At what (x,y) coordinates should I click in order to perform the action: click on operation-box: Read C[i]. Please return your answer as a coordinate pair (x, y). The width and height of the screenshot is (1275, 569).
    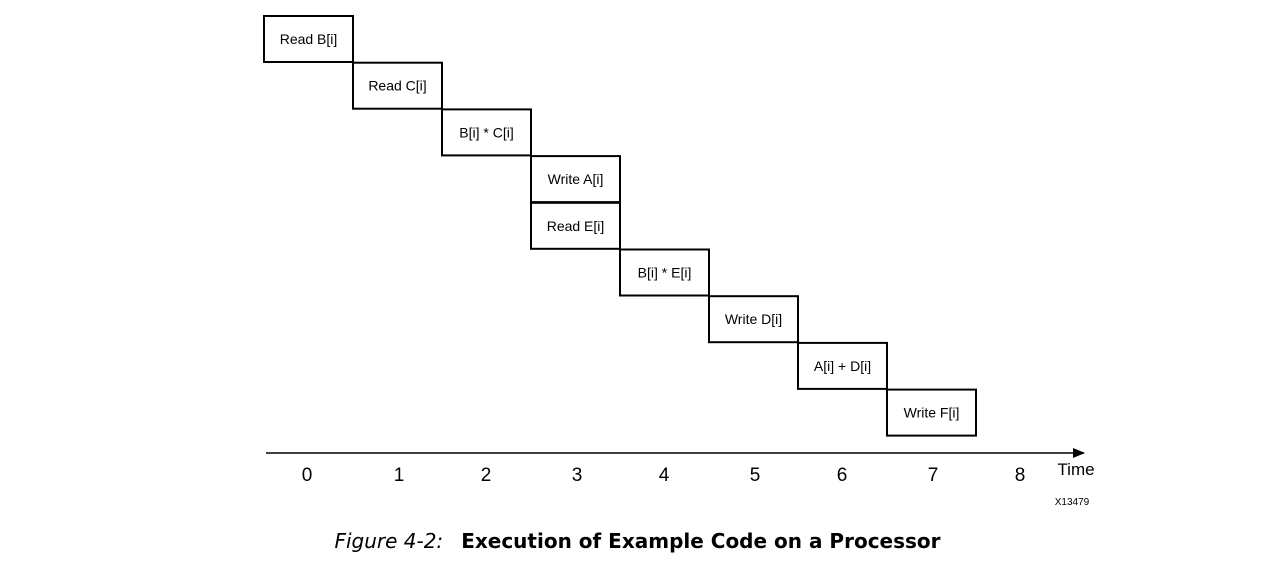
    Looking at the image, I should click on (397, 85).